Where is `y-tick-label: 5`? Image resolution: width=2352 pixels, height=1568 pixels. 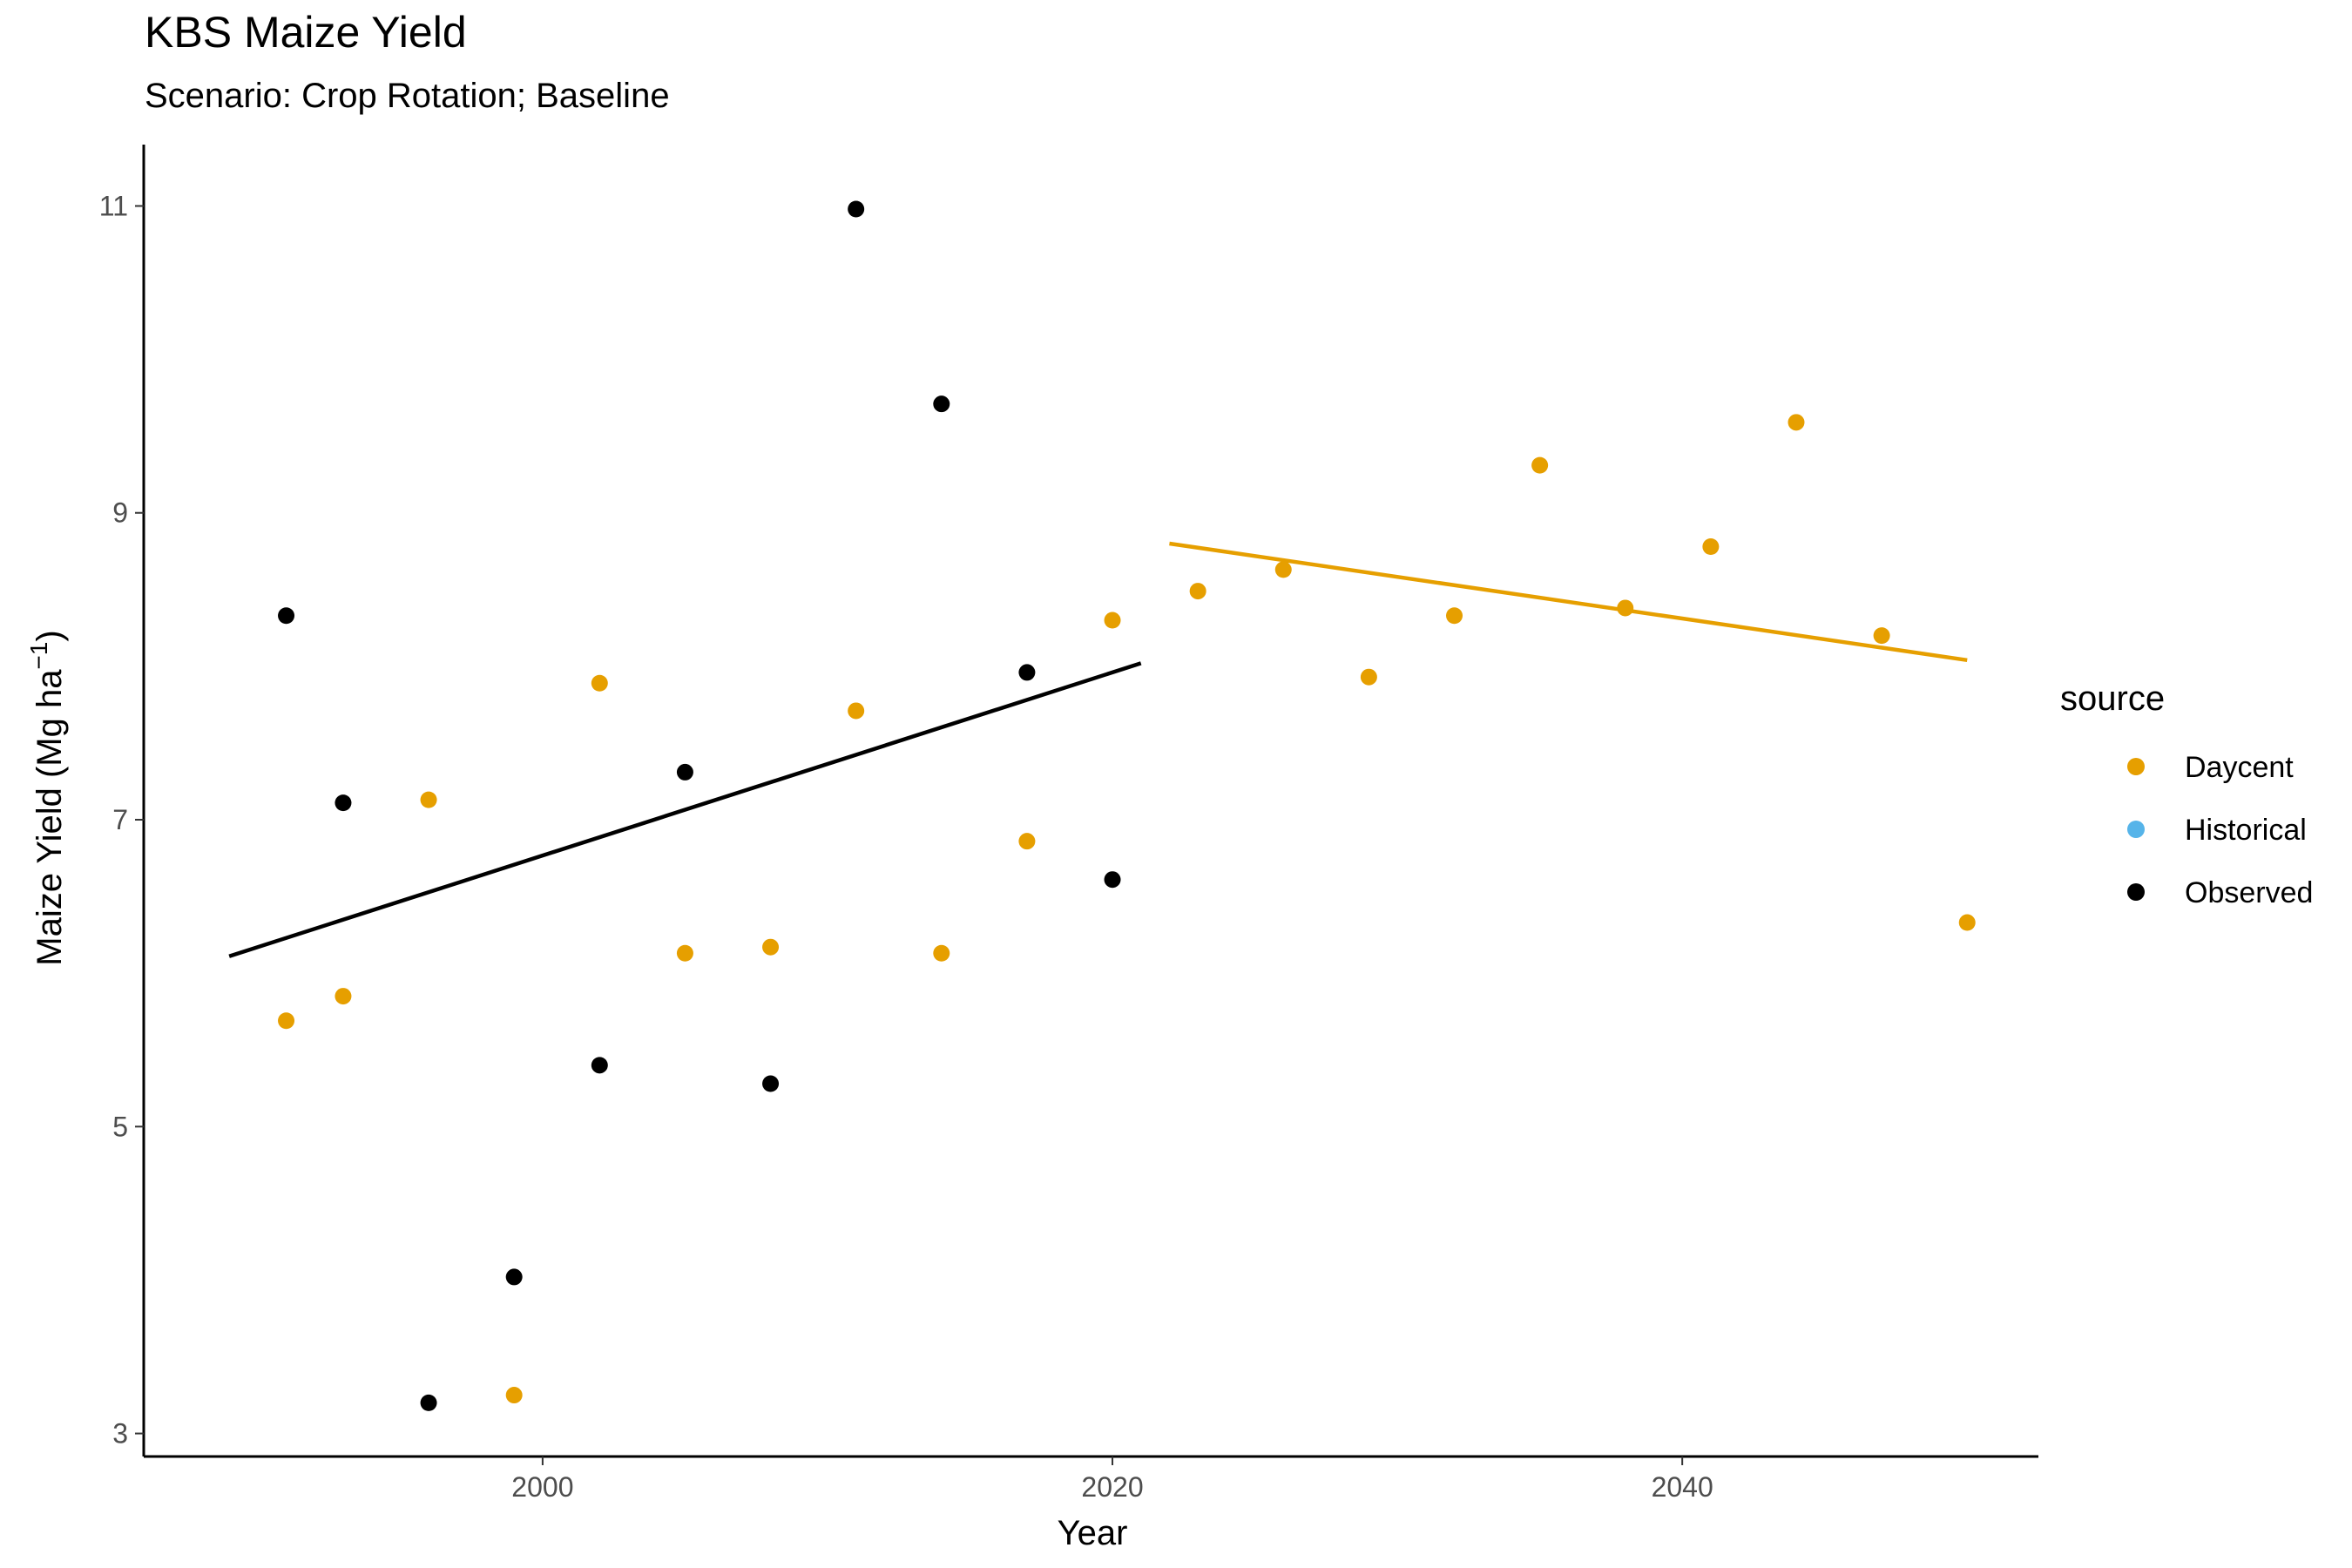
y-tick-label: 5 is located at coordinates (120, 1126).